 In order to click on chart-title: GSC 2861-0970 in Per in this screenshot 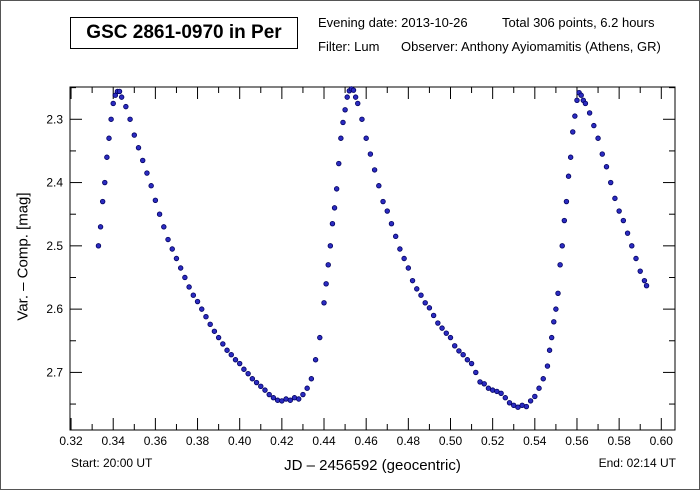, I will do `click(184, 33)`.